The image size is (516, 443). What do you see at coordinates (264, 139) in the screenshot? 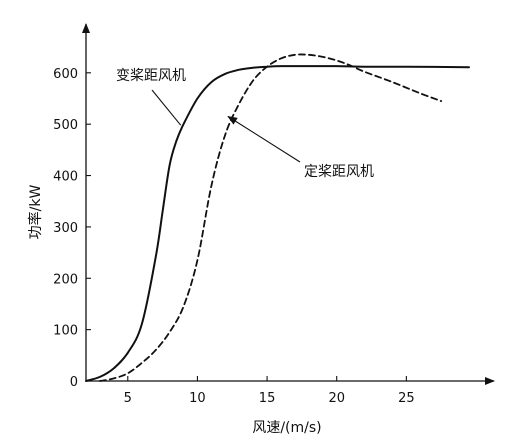
I see `fixed-pitch-label-pointer` at bounding box center [264, 139].